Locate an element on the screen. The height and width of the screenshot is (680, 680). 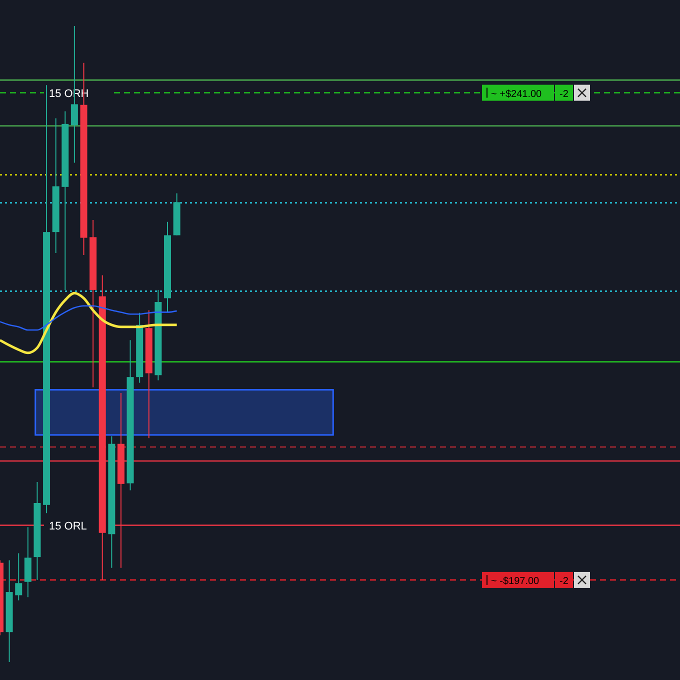
ref-line-label: 15 ORL is located at coordinates (68, 526).